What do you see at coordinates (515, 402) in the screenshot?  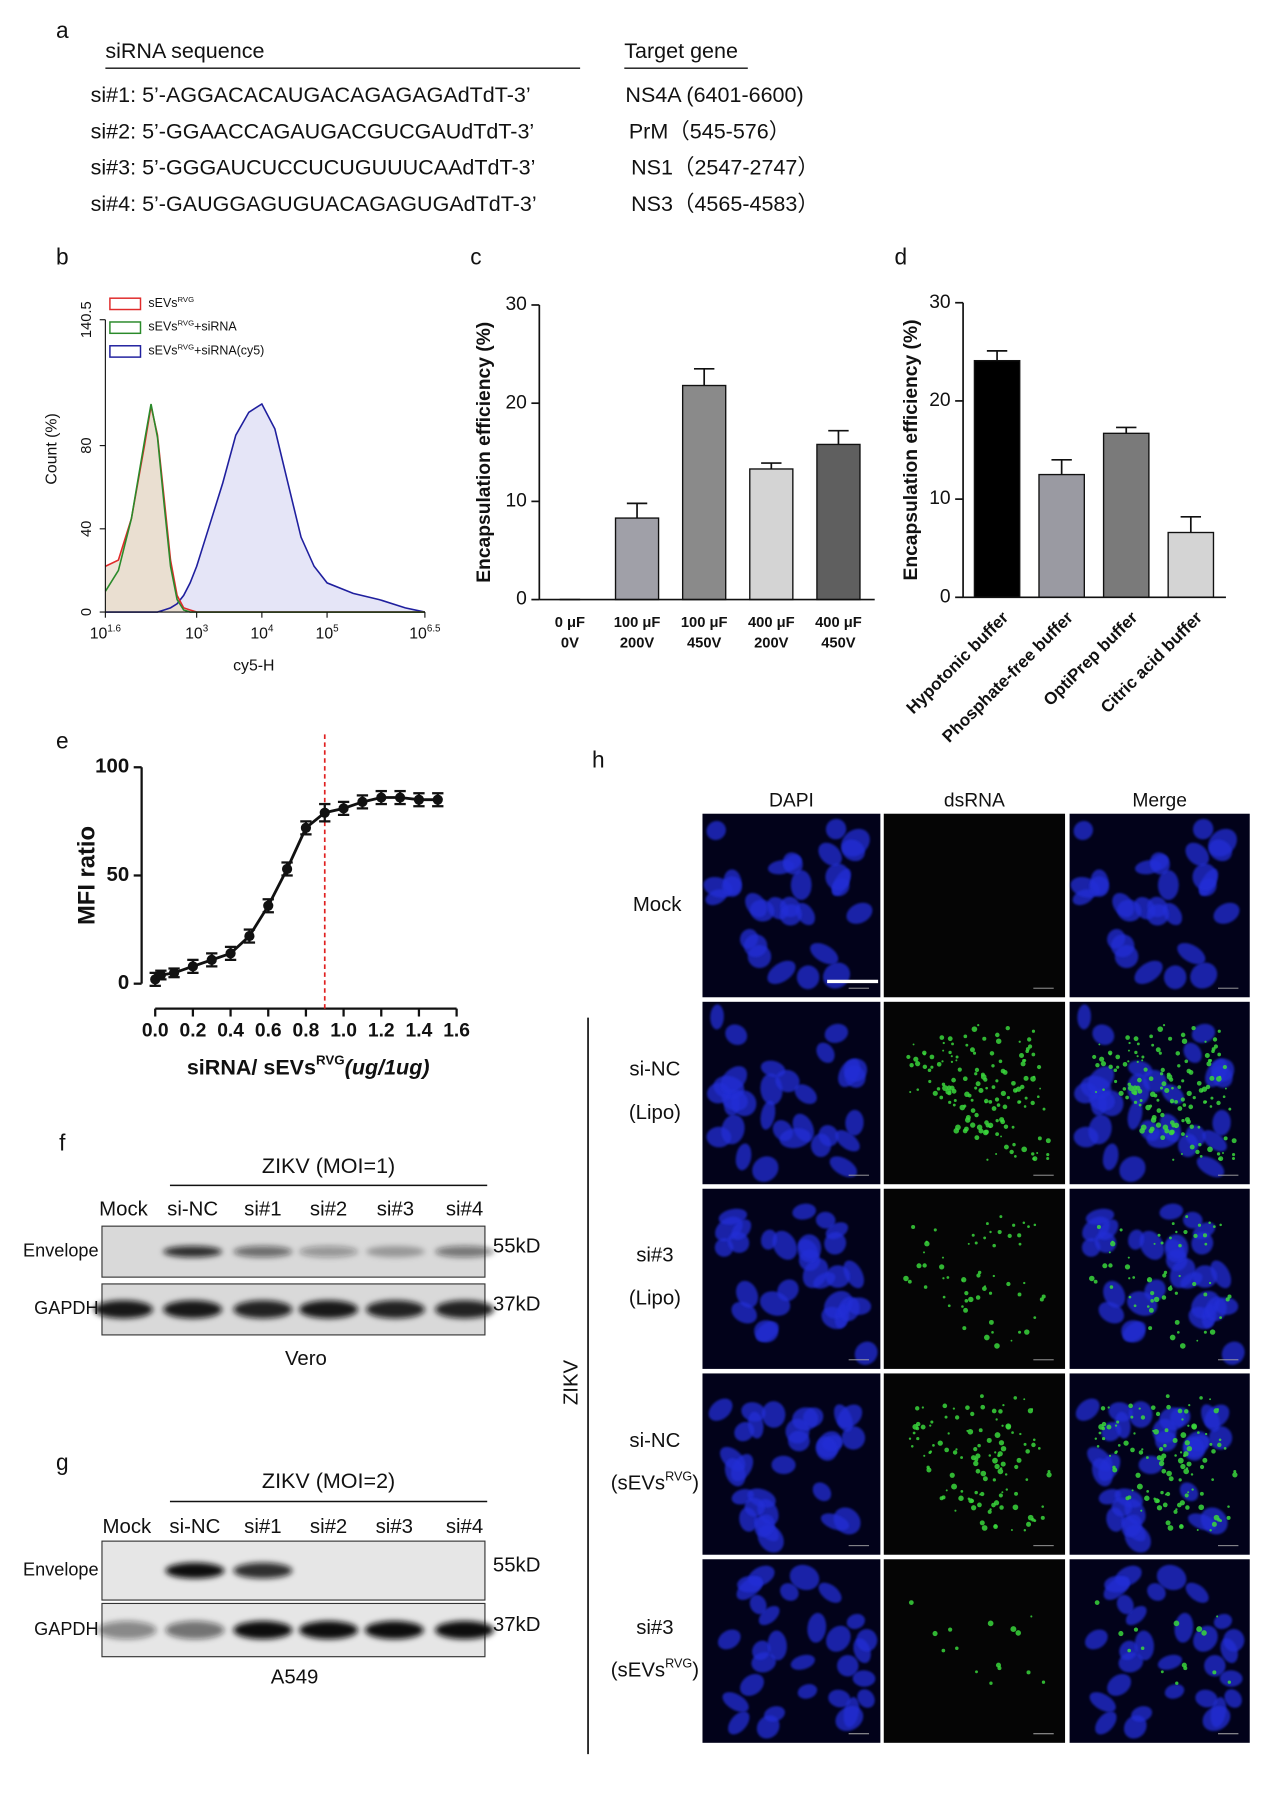 I see `y-tick-label: 20` at bounding box center [515, 402].